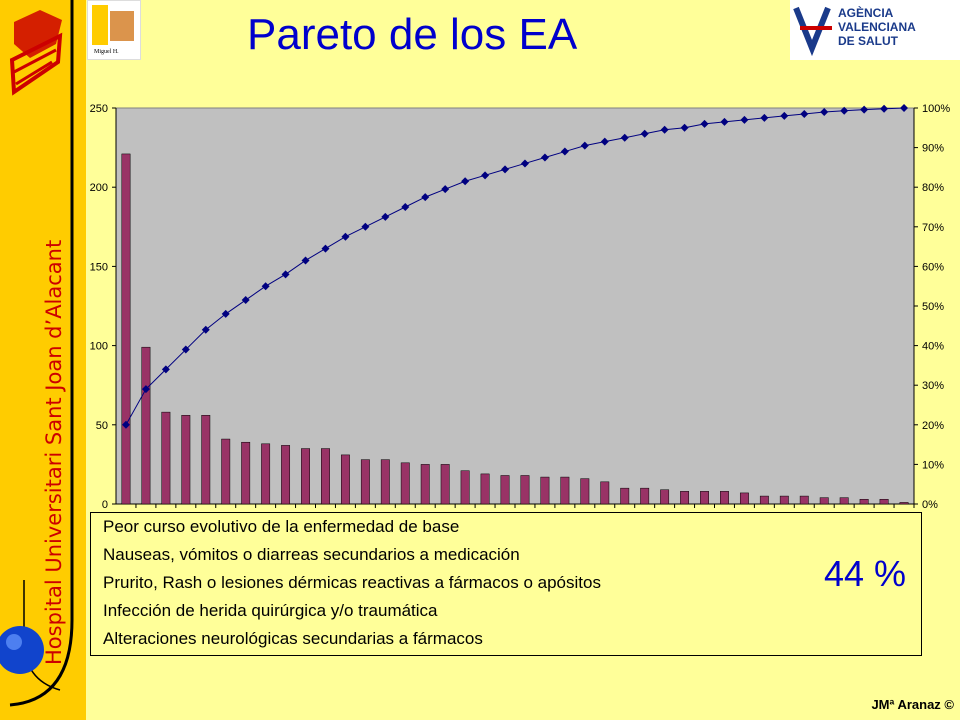 This screenshot has height=720, width=960. What do you see at coordinates (102, 426) in the screenshot?
I see `y-tick-label: 50` at bounding box center [102, 426].